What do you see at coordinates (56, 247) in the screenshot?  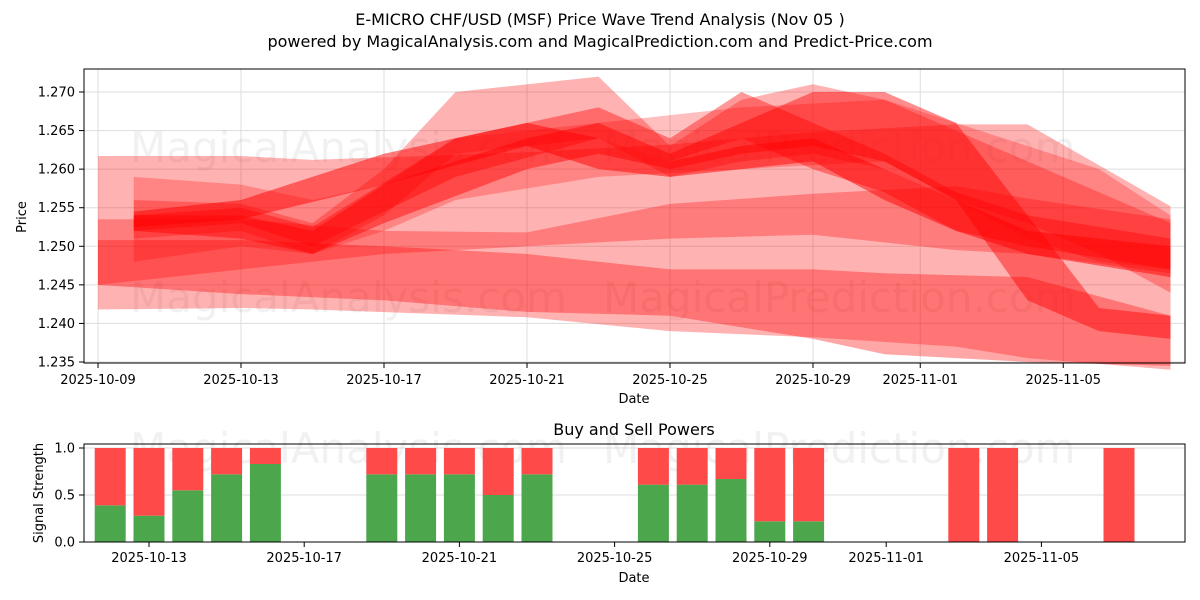 I see `y-tick-label: 1.250` at bounding box center [56, 247].